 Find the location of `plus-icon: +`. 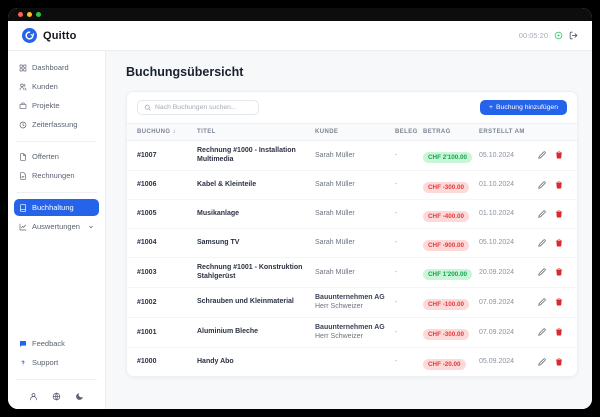

plus-icon: + is located at coordinates (491, 107).